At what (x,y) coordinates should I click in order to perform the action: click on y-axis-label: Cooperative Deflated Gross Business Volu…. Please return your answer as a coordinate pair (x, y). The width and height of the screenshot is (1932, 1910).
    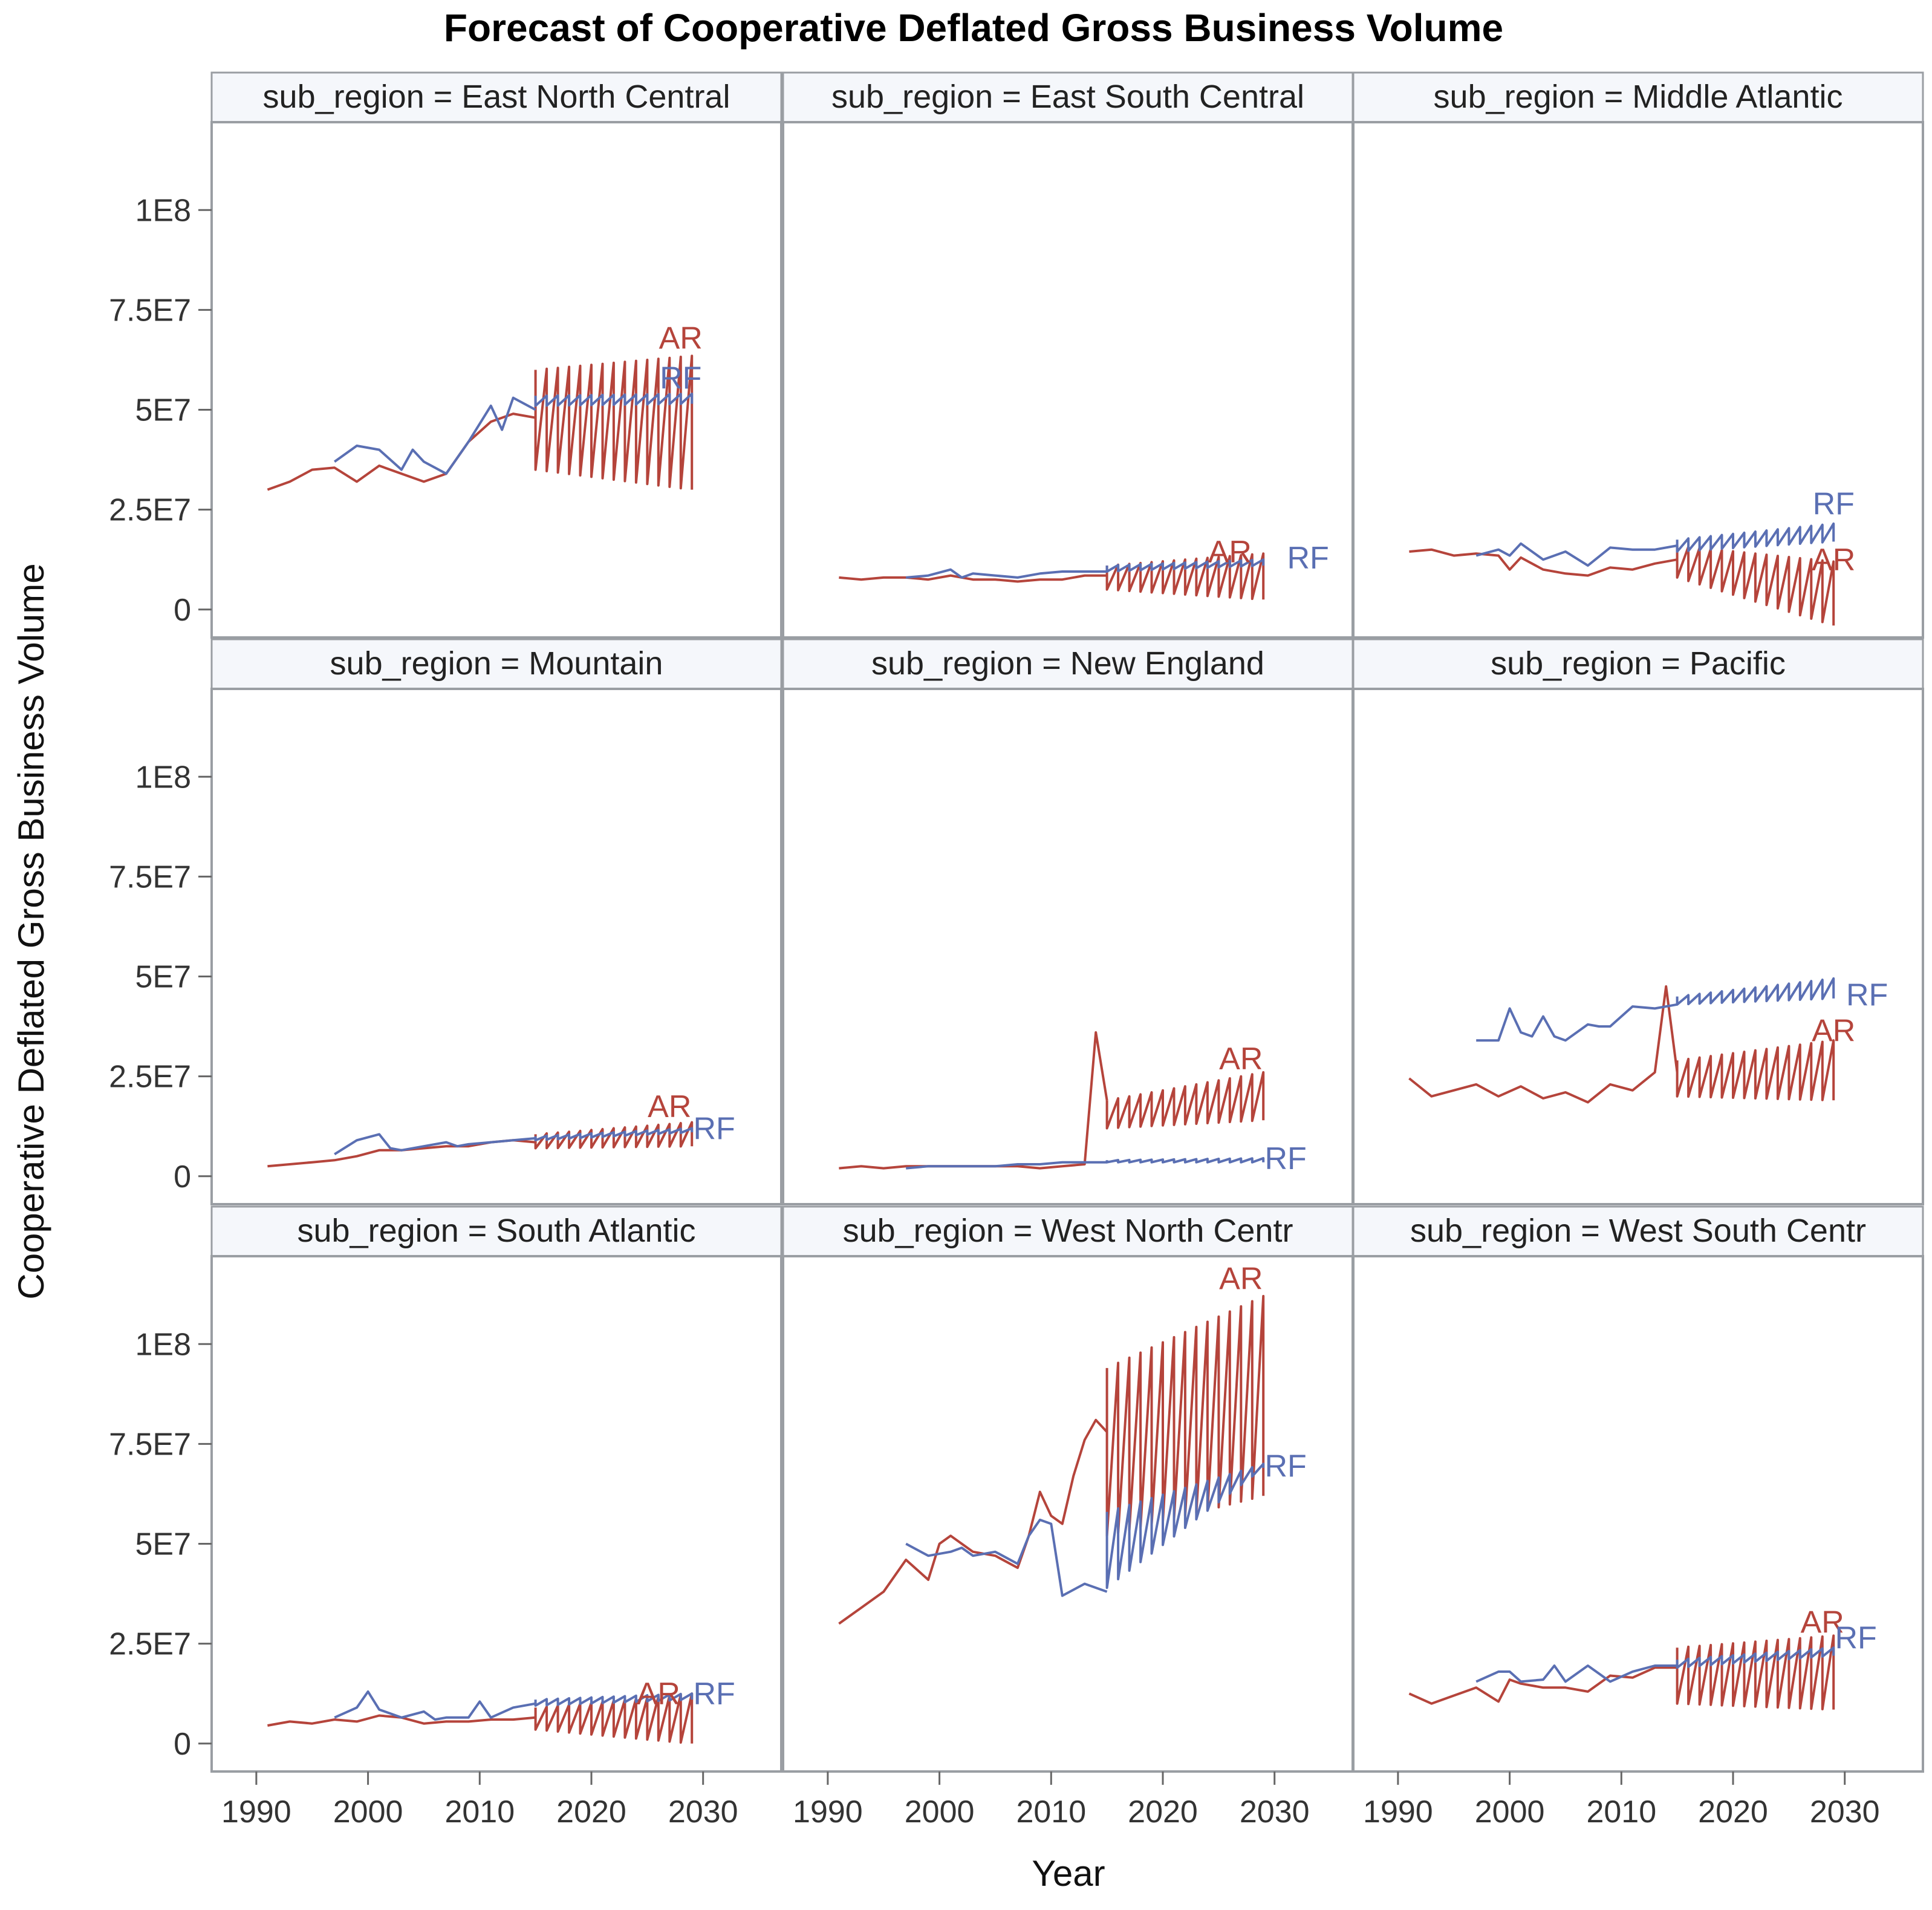
    Looking at the image, I should click on (31, 931).